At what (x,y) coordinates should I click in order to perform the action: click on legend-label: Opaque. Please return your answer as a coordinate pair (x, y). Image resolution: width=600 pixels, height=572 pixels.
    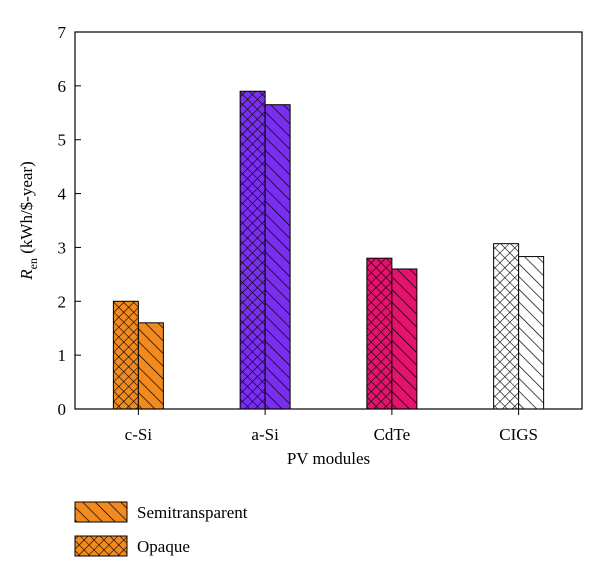
    Looking at the image, I should click on (163, 546).